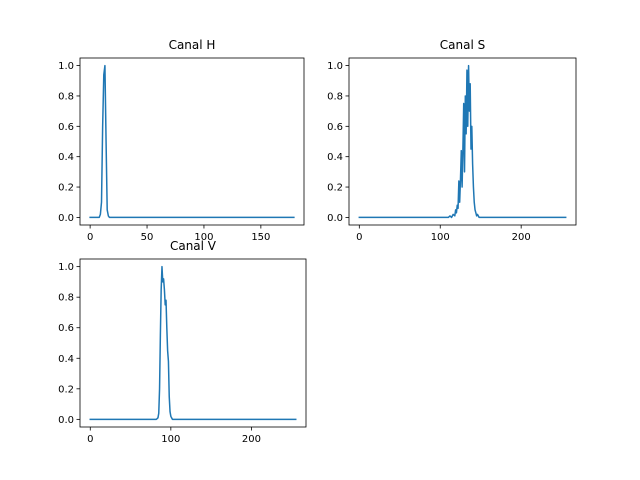 The image size is (640, 480). Describe the element at coordinates (260, 237) in the screenshot. I see `x-tick-label: 150` at that location.